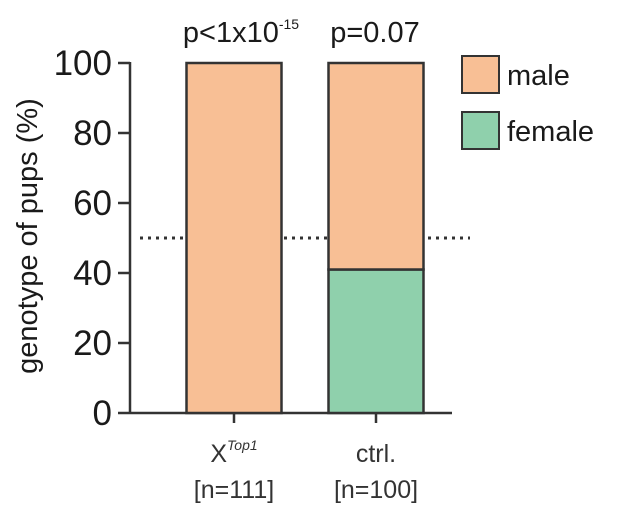 The image size is (617, 511). What do you see at coordinates (102, 413) in the screenshot?
I see `y-tick-label-0: 0` at bounding box center [102, 413].